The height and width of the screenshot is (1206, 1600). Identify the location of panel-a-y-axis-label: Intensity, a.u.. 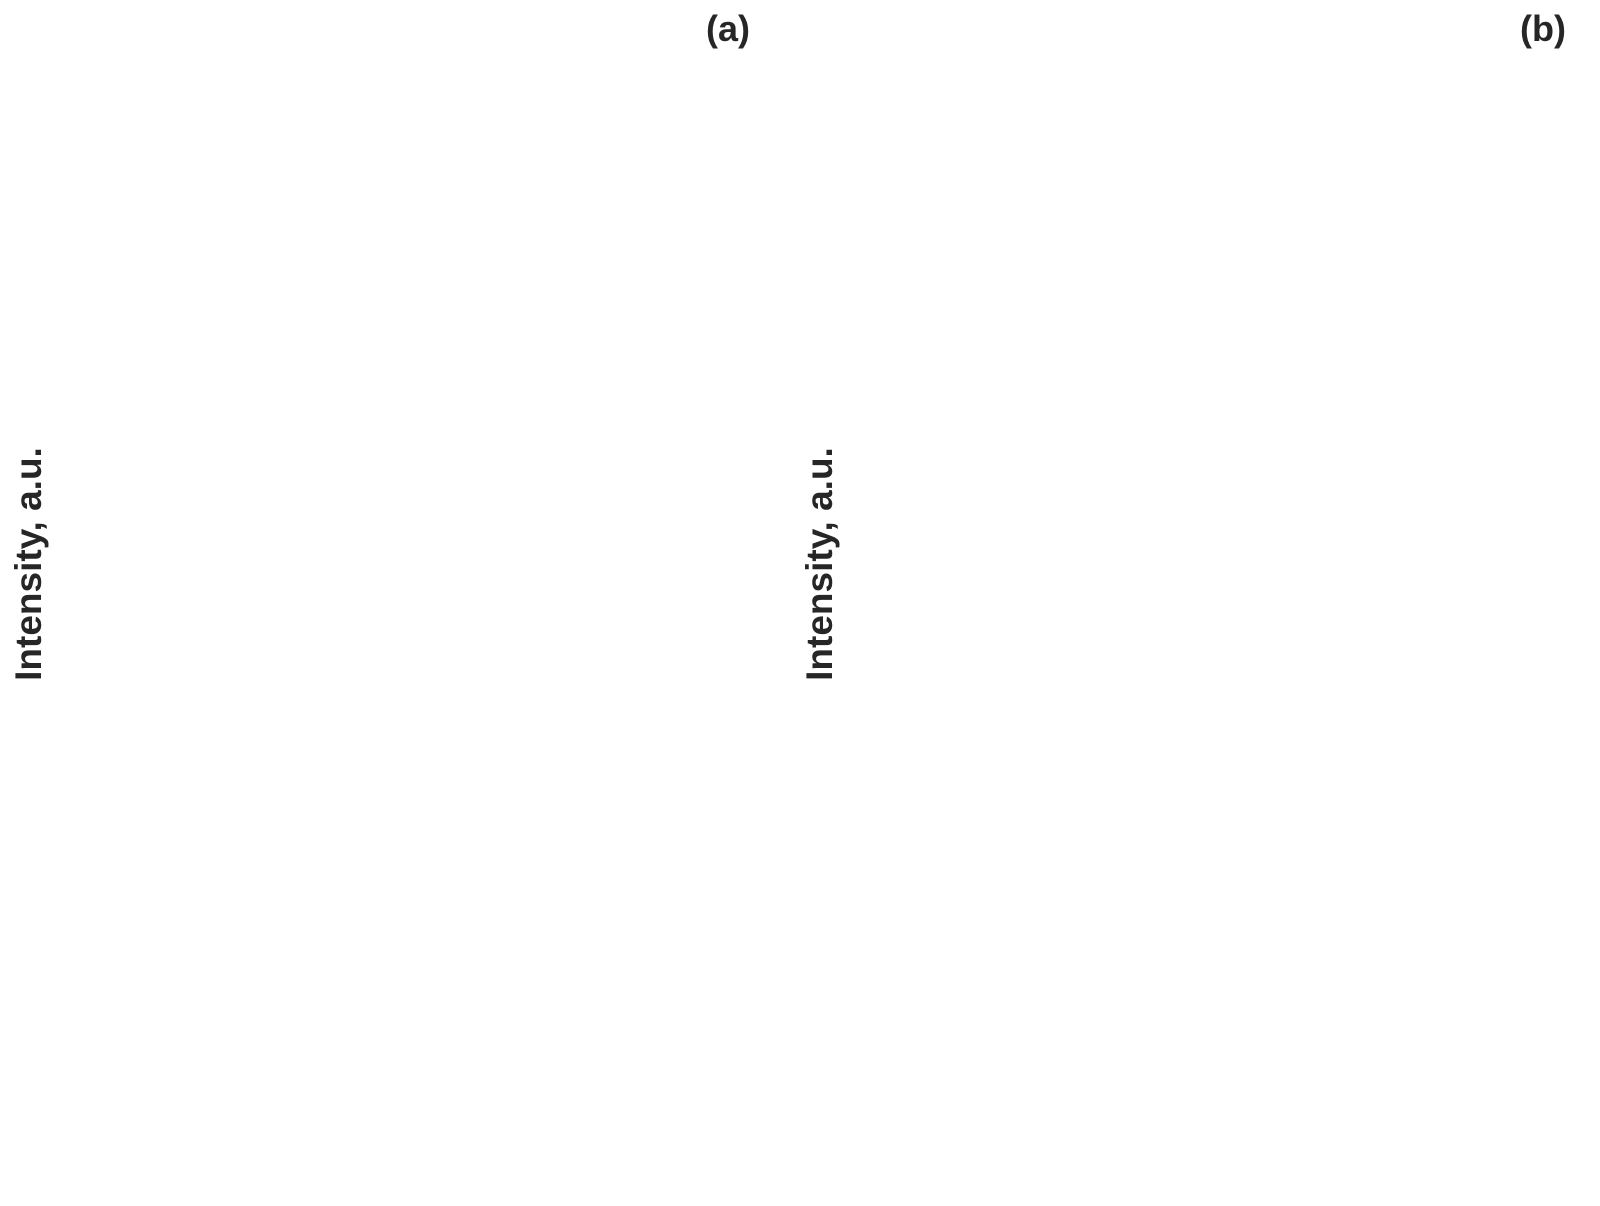
(28, 564).